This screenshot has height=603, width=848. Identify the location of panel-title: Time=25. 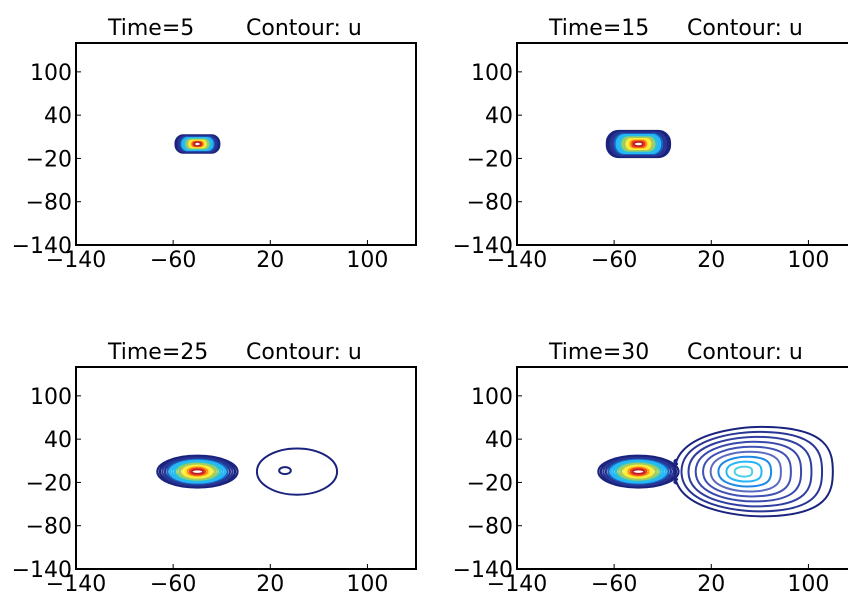
(157, 352).